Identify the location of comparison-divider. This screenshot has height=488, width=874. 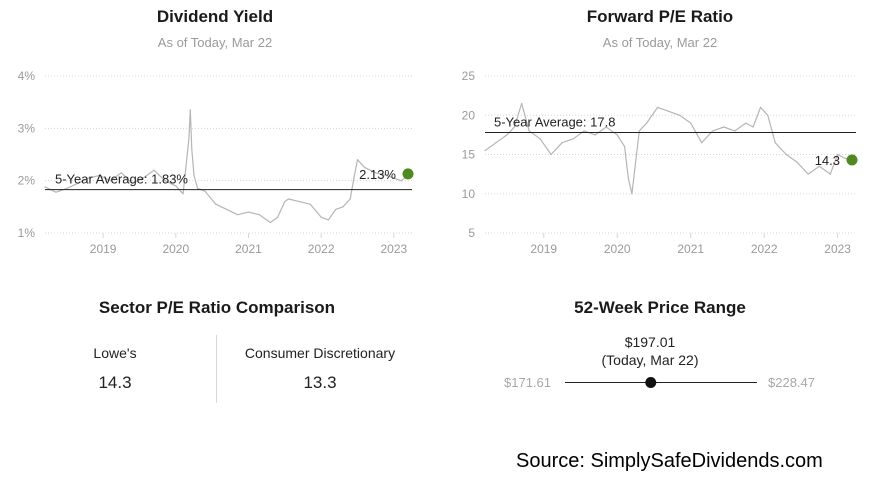
(216, 369).